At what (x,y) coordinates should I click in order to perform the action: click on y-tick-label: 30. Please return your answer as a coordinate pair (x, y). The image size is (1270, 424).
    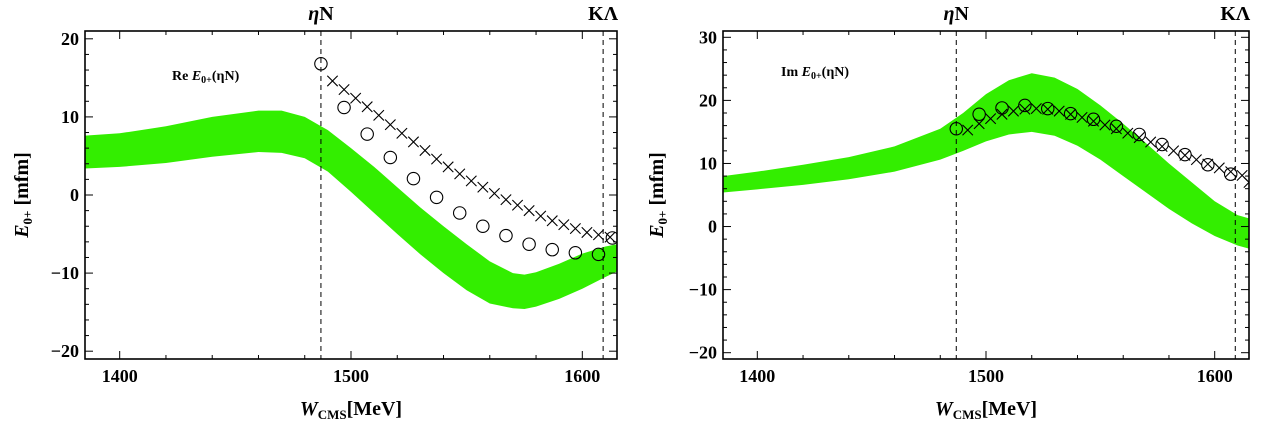
    Looking at the image, I should click on (708, 37).